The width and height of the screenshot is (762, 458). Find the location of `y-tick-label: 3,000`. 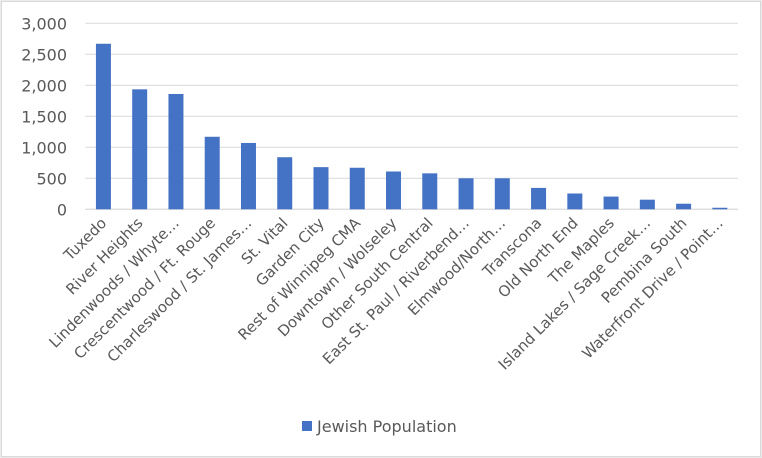

y-tick-label: 3,000 is located at coordinates (44, 23).